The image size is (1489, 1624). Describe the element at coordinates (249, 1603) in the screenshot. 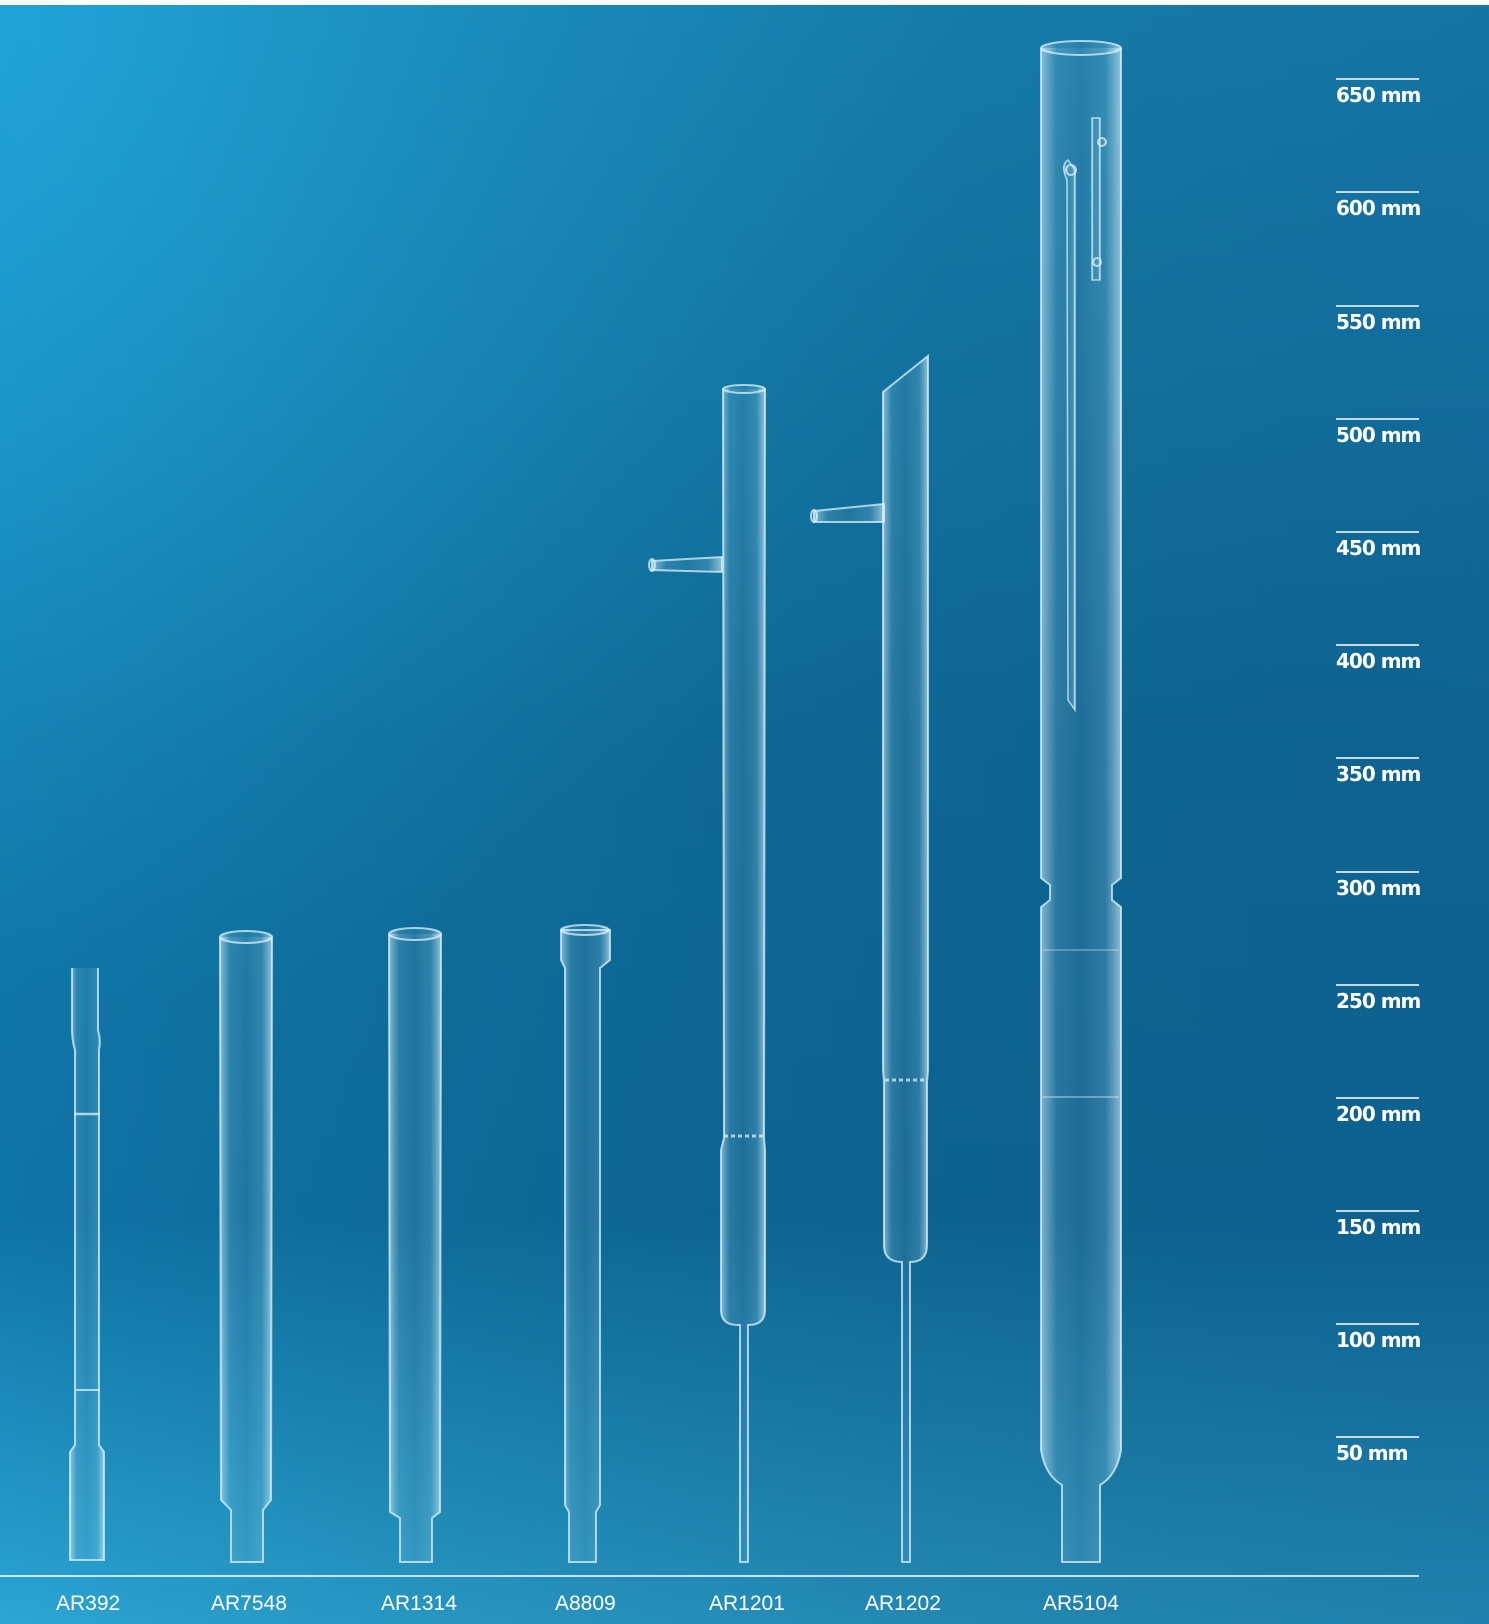

I see `item-label-ar7548: AR7548` at that location.